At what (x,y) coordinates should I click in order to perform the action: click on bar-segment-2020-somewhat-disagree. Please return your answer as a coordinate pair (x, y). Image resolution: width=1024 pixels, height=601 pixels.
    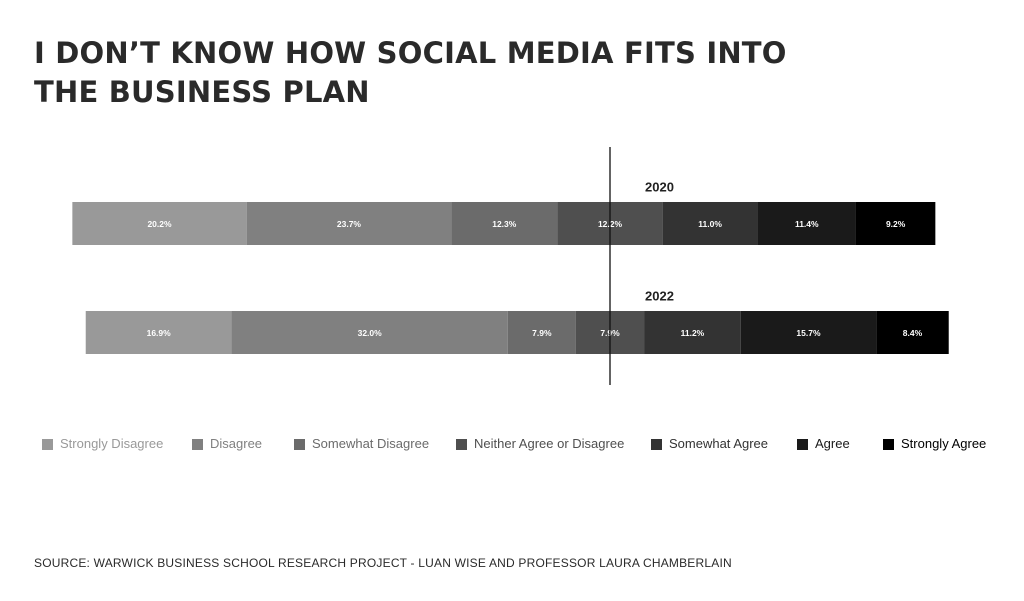
    Looking at the image, I should click on (504, 223).